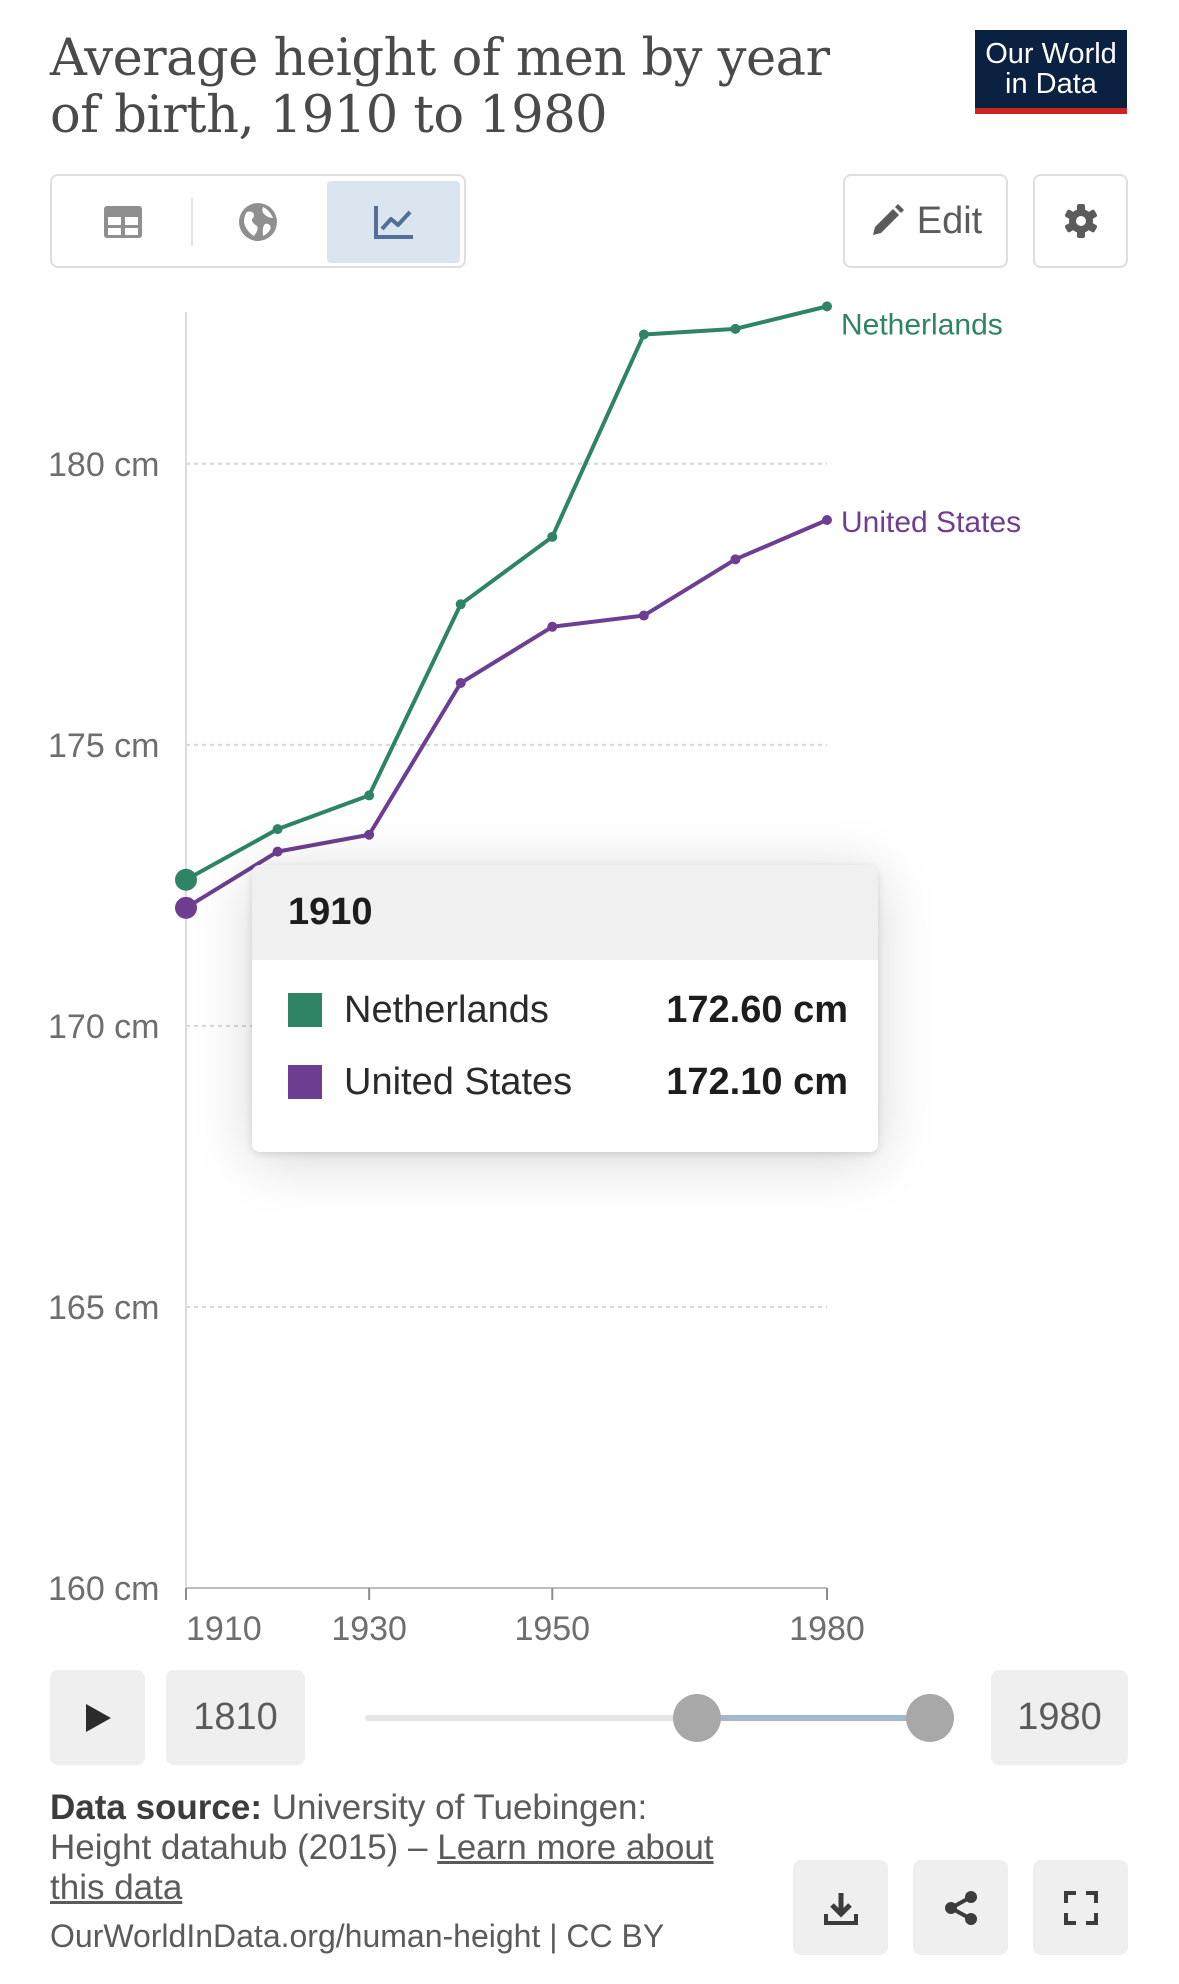  I want to click on timeline-end-handle, so click(930, 1718).